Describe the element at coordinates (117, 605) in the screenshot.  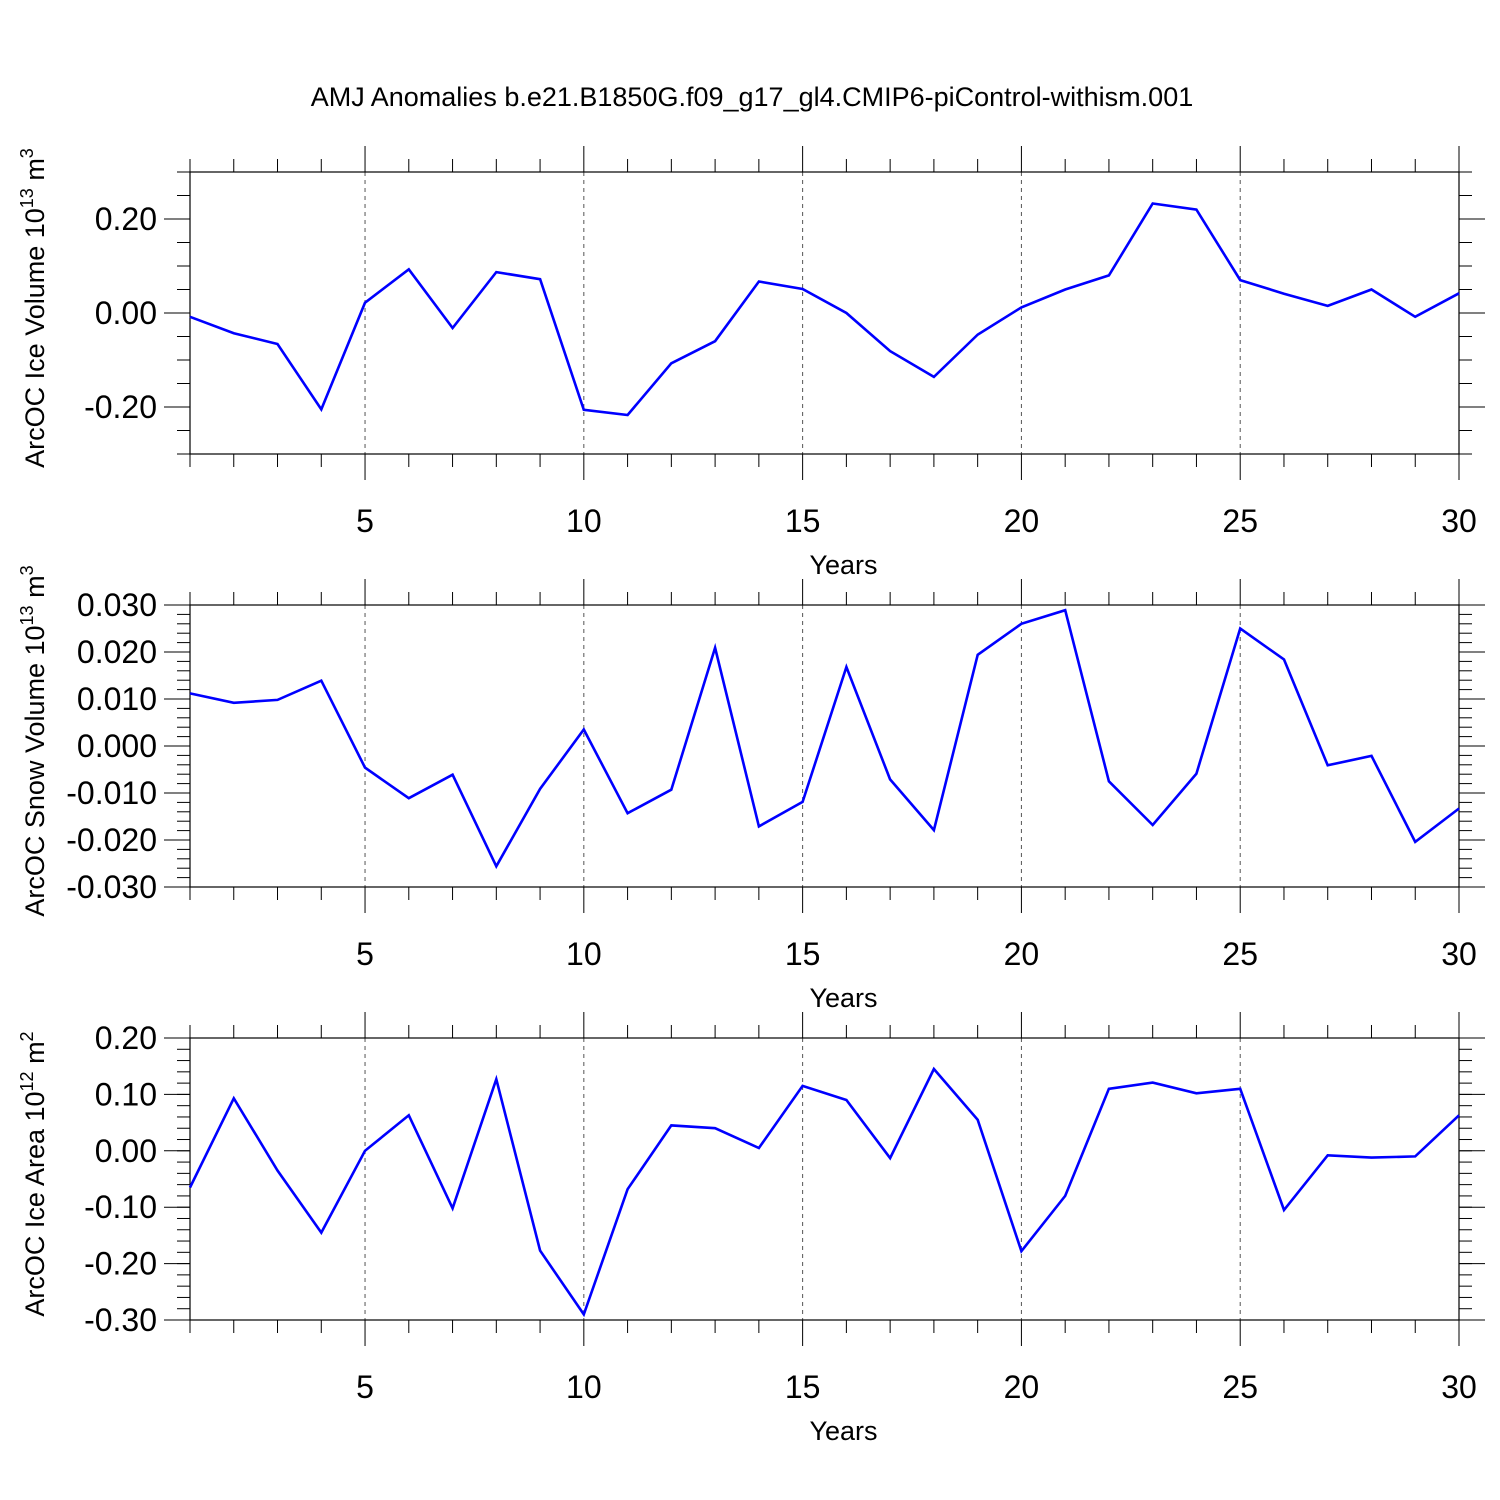
I see `y-tick-label: 0.030` at that location.